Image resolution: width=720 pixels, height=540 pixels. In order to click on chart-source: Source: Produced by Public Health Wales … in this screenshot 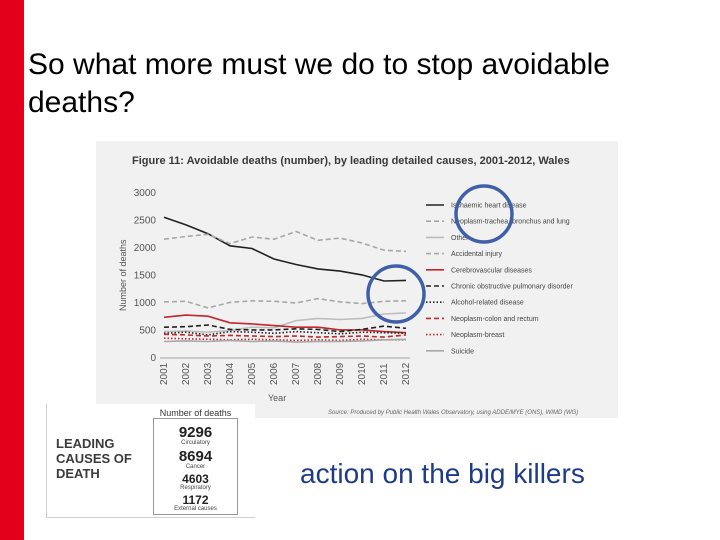, I will do `click(453, 413)`.